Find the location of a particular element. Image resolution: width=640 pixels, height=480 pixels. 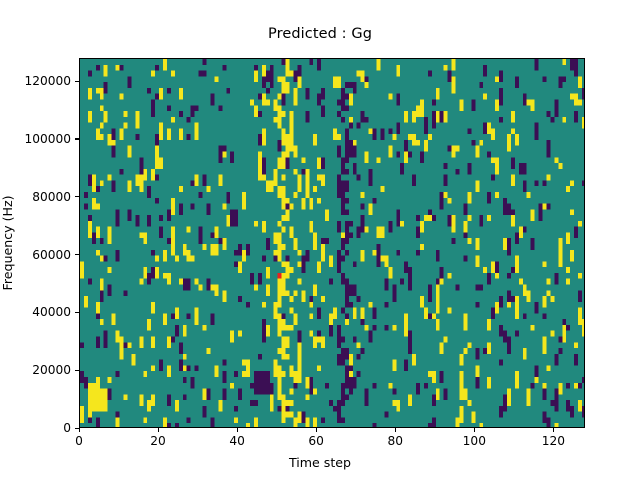

y-tick-label: 20000 is located at coordinates (51, 370).